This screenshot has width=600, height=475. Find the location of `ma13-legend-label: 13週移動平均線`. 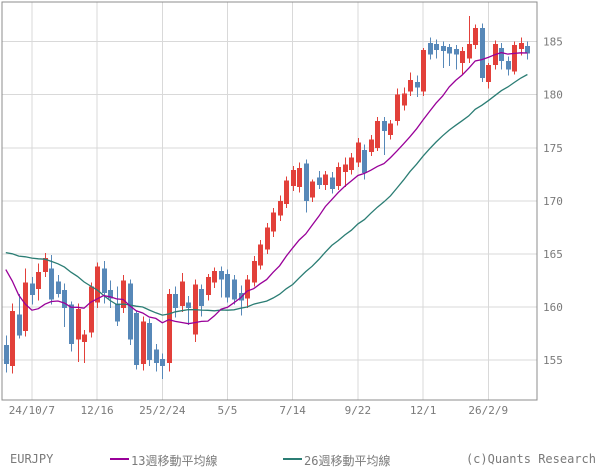

ma13-legend-label: 13週移動平均線 is located at coordinates (174, 461).